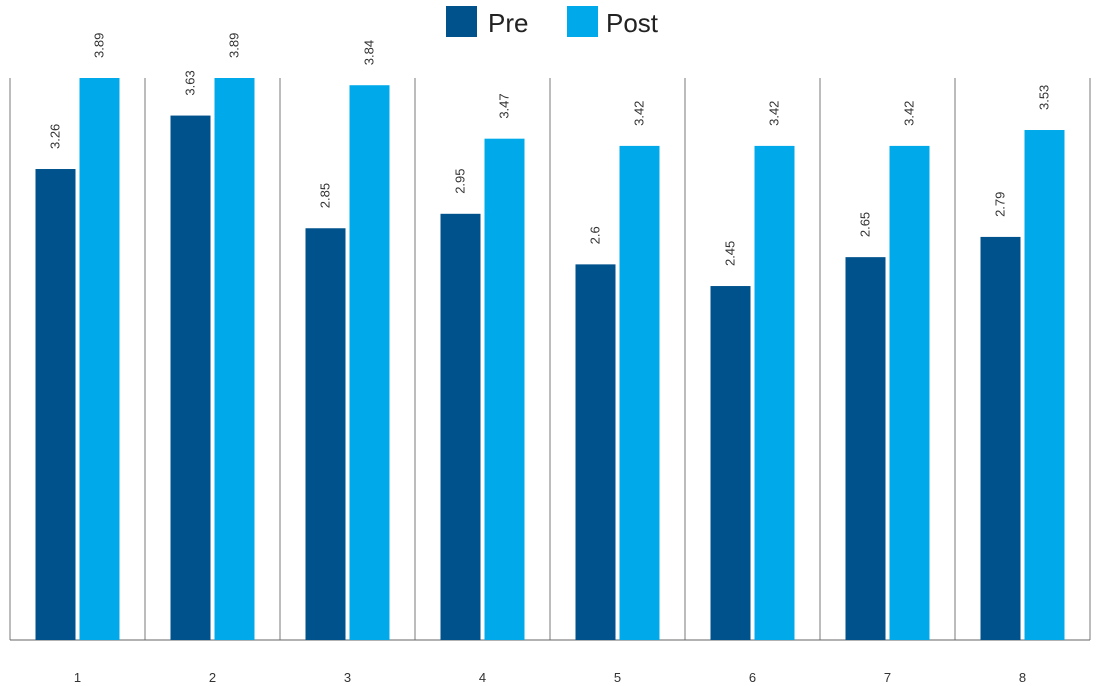 The width and height of the screenshot is (1100, 686). Describe the element at coordinates (369, 52) in the screenshot. I see `value-label-post-3: 3.84` at that location.